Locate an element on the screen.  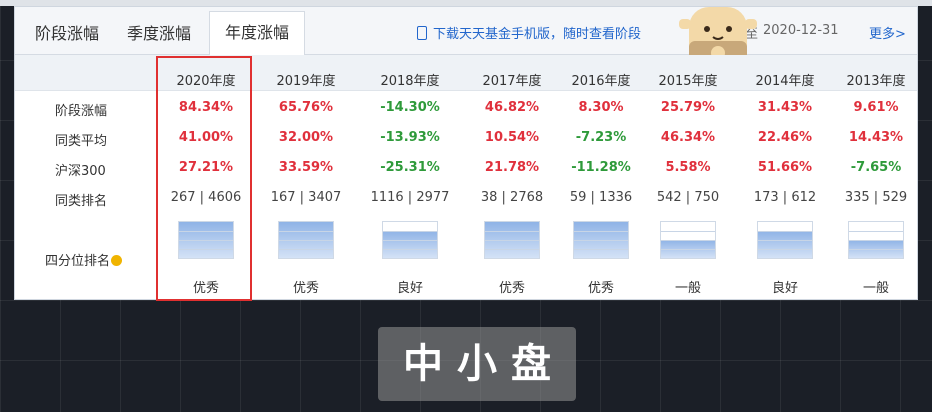
tab-annual-gain: 年度涨幅 is located at coordinates (257, 33).